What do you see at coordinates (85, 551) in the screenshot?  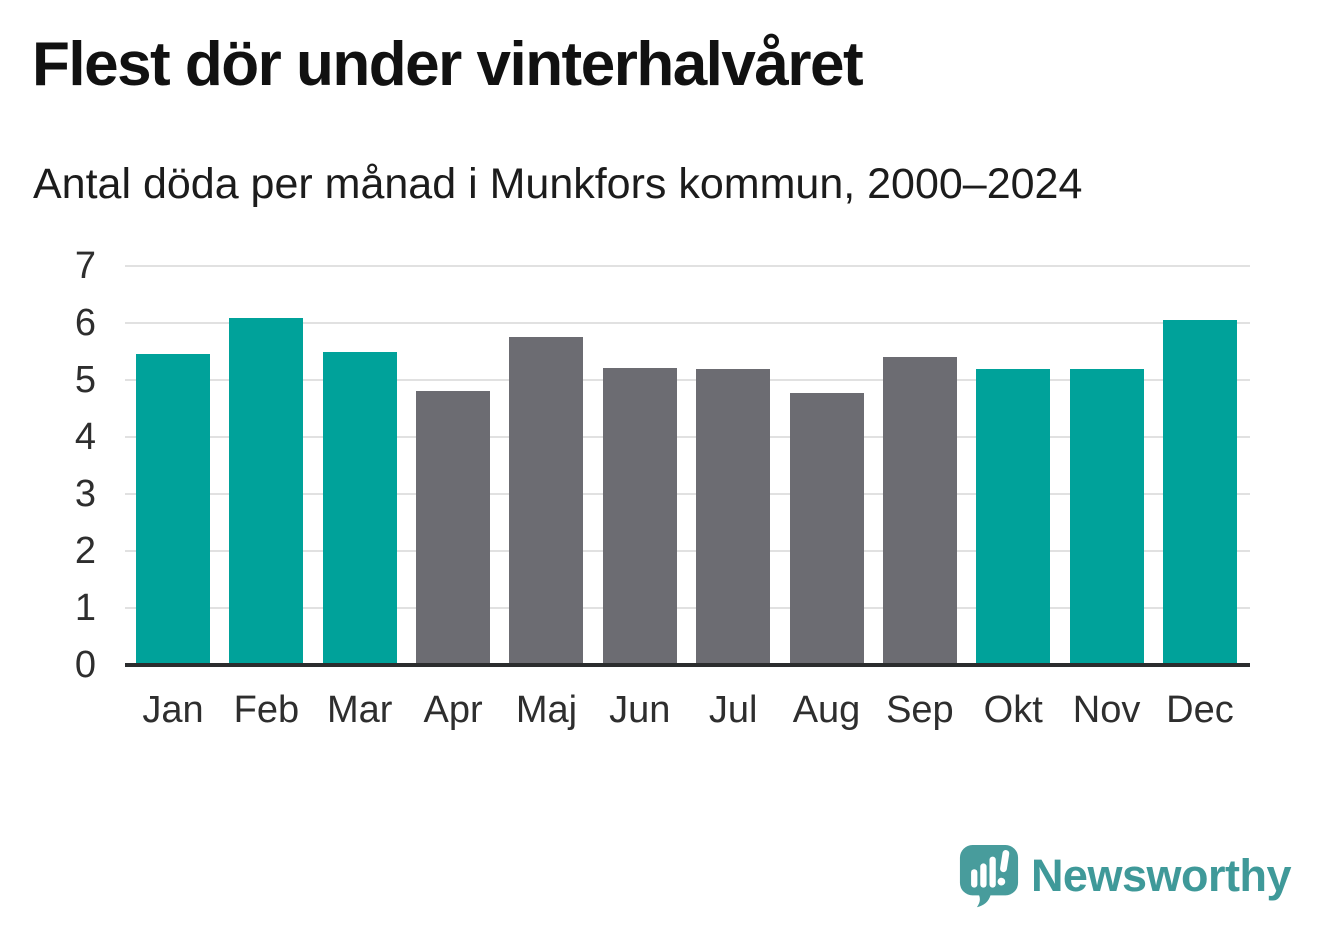 I see `y-axis-tick-label-2: 2` at bounding box center [85, 551].